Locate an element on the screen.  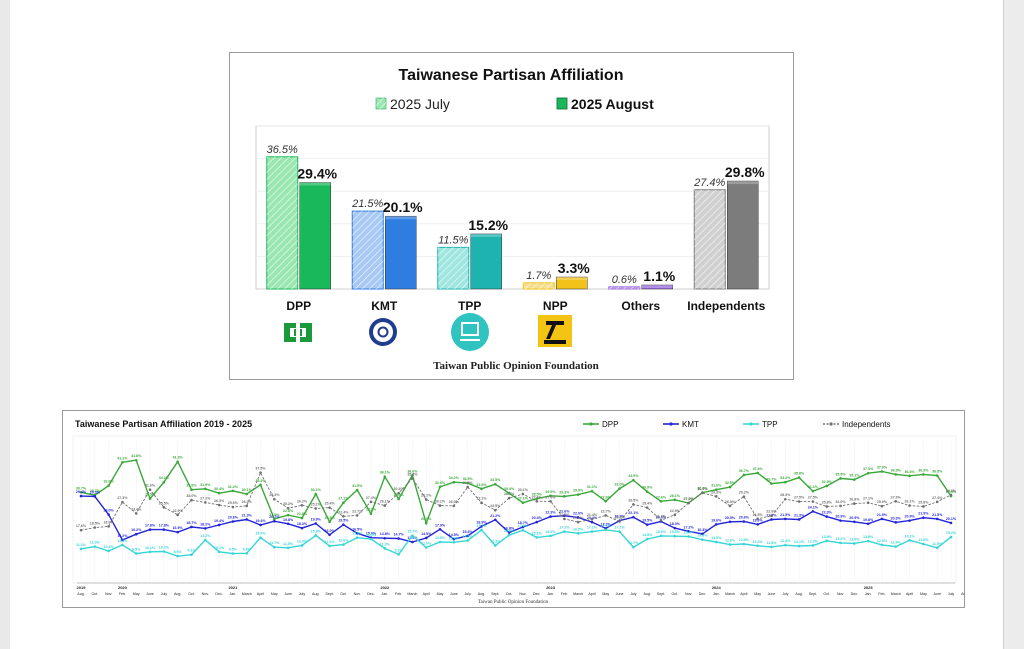
point-label-tpp: 13.0% is located at coordinates (854, 539).